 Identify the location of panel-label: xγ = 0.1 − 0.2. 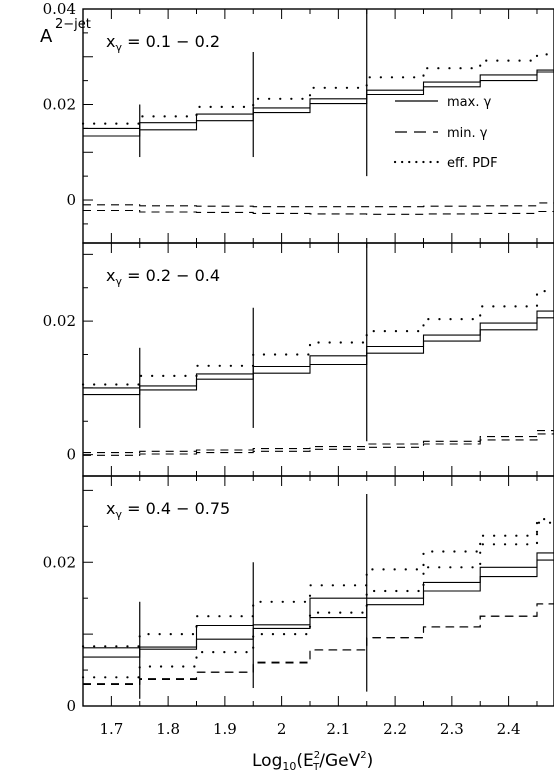
(163, 43).